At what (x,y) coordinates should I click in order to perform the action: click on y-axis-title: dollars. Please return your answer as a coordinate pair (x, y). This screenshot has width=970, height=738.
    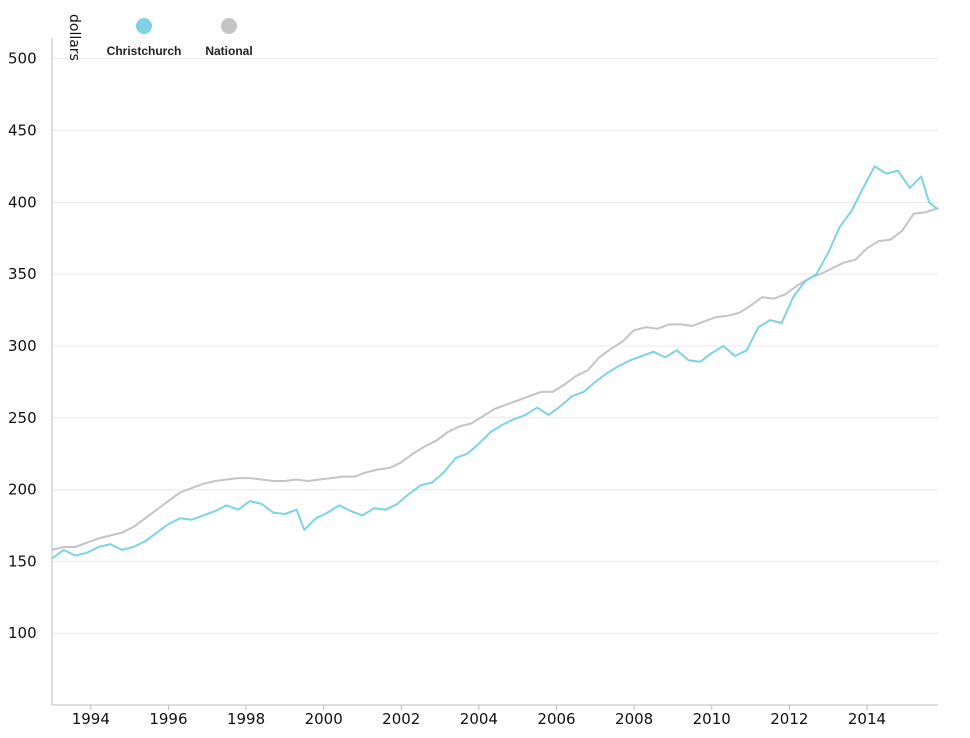
    Looking at the image, I should click on (74, 37).